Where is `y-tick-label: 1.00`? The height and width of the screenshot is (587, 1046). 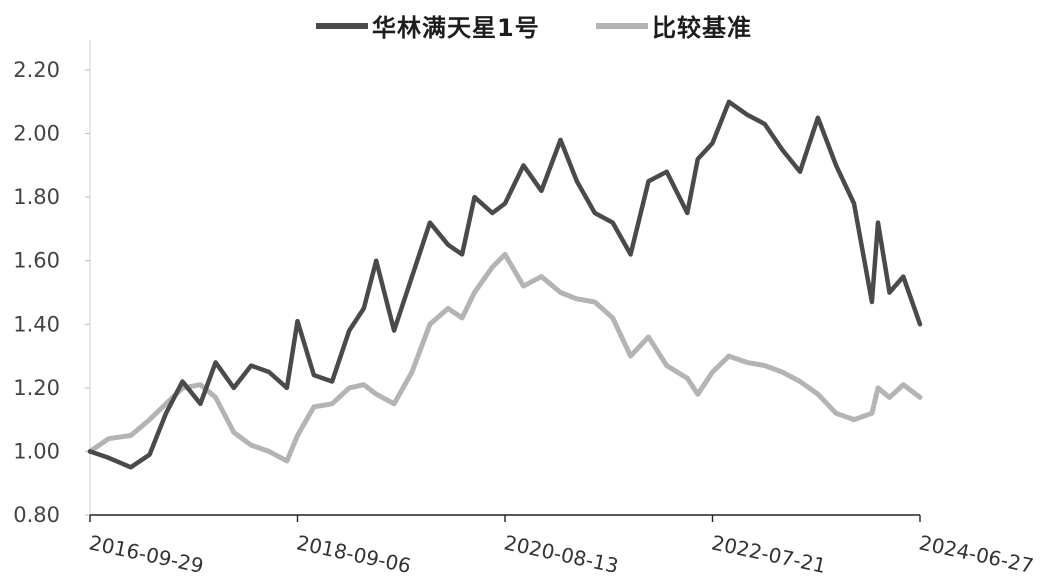 y-tick-label: 1.00 is located at coordinates (36, 451).